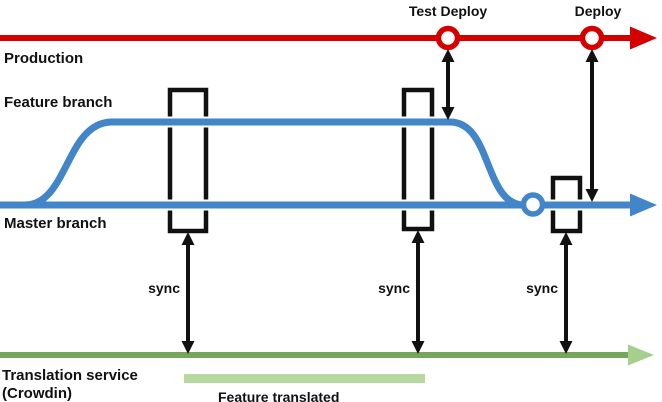 This screenshot has width=662, height=402. I want to click on translation-period-bar, so click(304, 378).